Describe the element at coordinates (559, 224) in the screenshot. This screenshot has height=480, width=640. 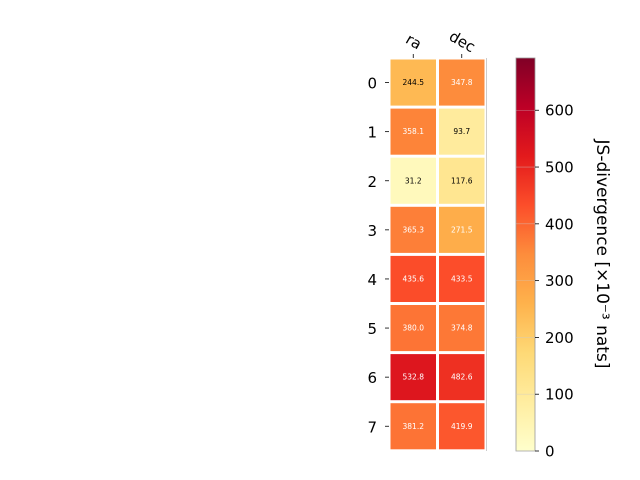
I see `colorbar-tick-label: 400` at that location.